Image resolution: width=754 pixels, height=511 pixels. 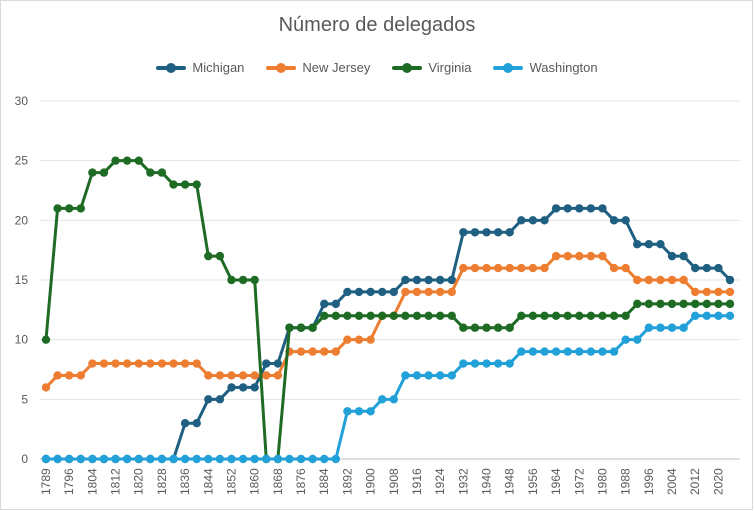 I want to click on x-tick-label: 1956, so click(x=533, y=481).